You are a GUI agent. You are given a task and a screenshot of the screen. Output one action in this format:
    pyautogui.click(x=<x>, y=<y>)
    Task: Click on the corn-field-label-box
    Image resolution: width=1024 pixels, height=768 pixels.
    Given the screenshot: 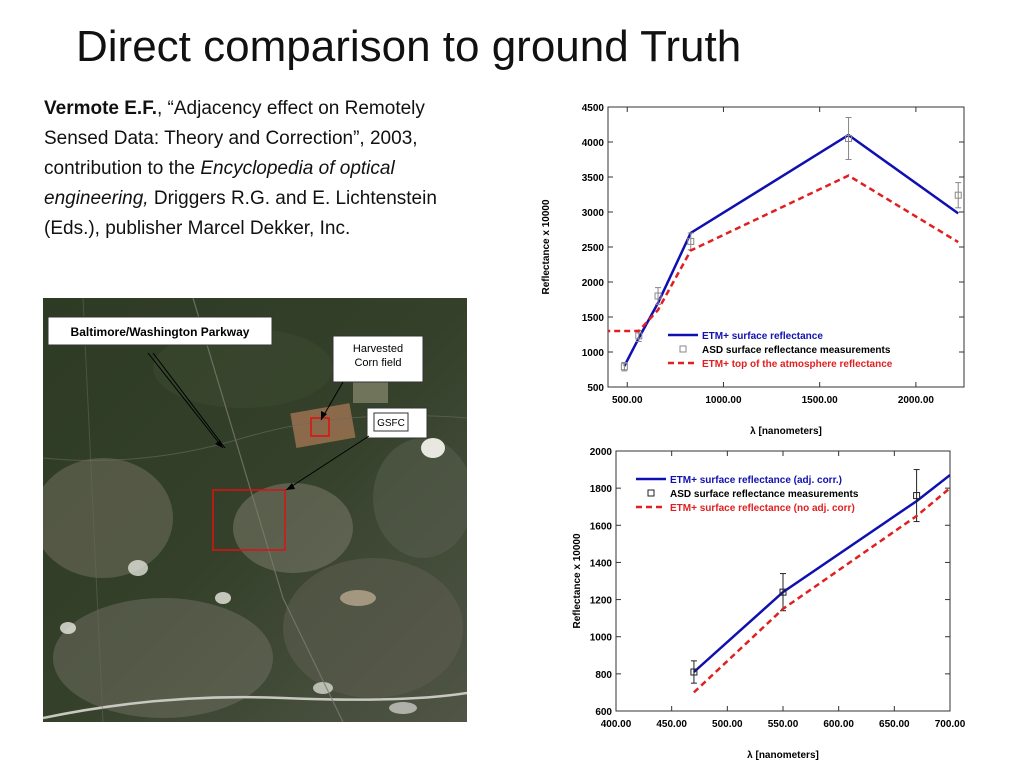 What is the action you would take?
    pyautogui.click(x=378, y=359)
    